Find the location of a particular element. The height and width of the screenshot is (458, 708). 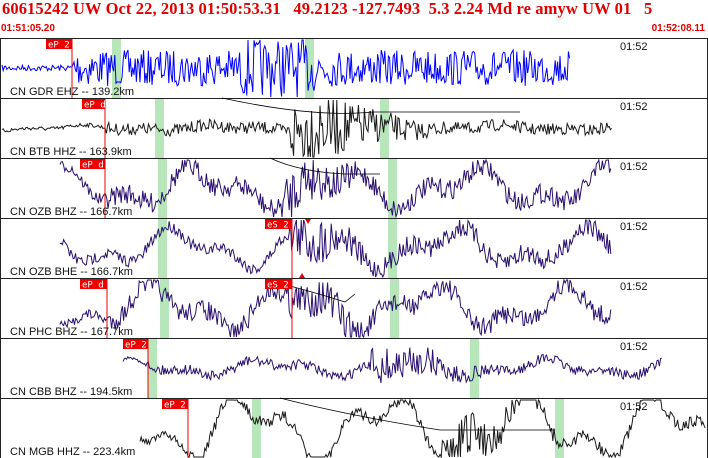

trace-panel: eP d 01:52 CN BTB HHZ -- 163.9km is located at coordinates (354, 128).